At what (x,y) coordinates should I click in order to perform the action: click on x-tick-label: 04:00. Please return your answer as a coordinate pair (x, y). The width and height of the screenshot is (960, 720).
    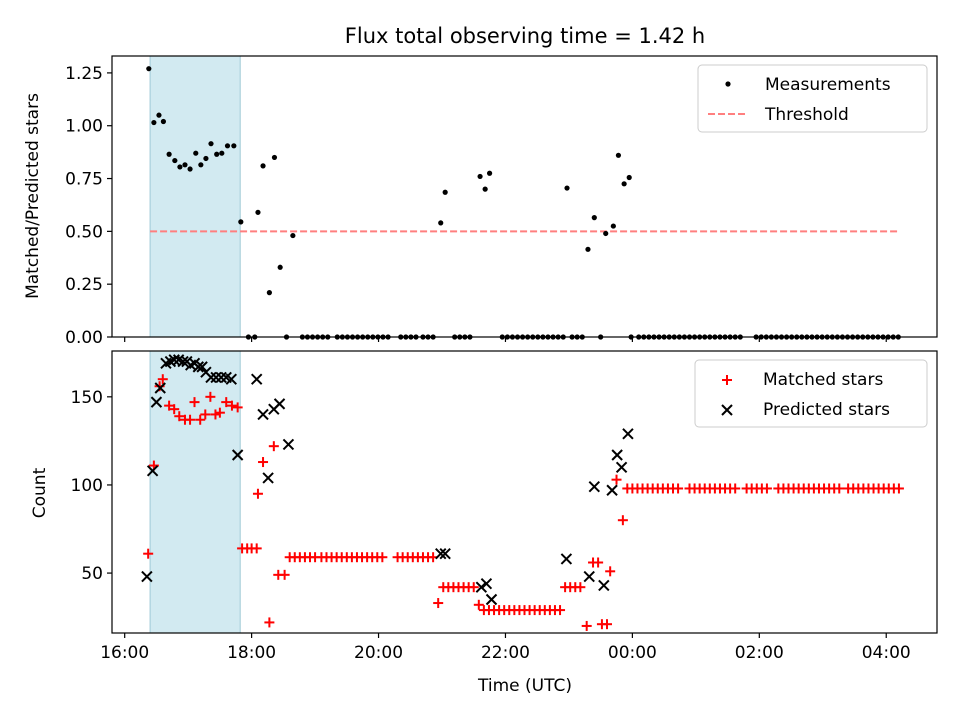
    Looking at the image, I should click on (886, 653).